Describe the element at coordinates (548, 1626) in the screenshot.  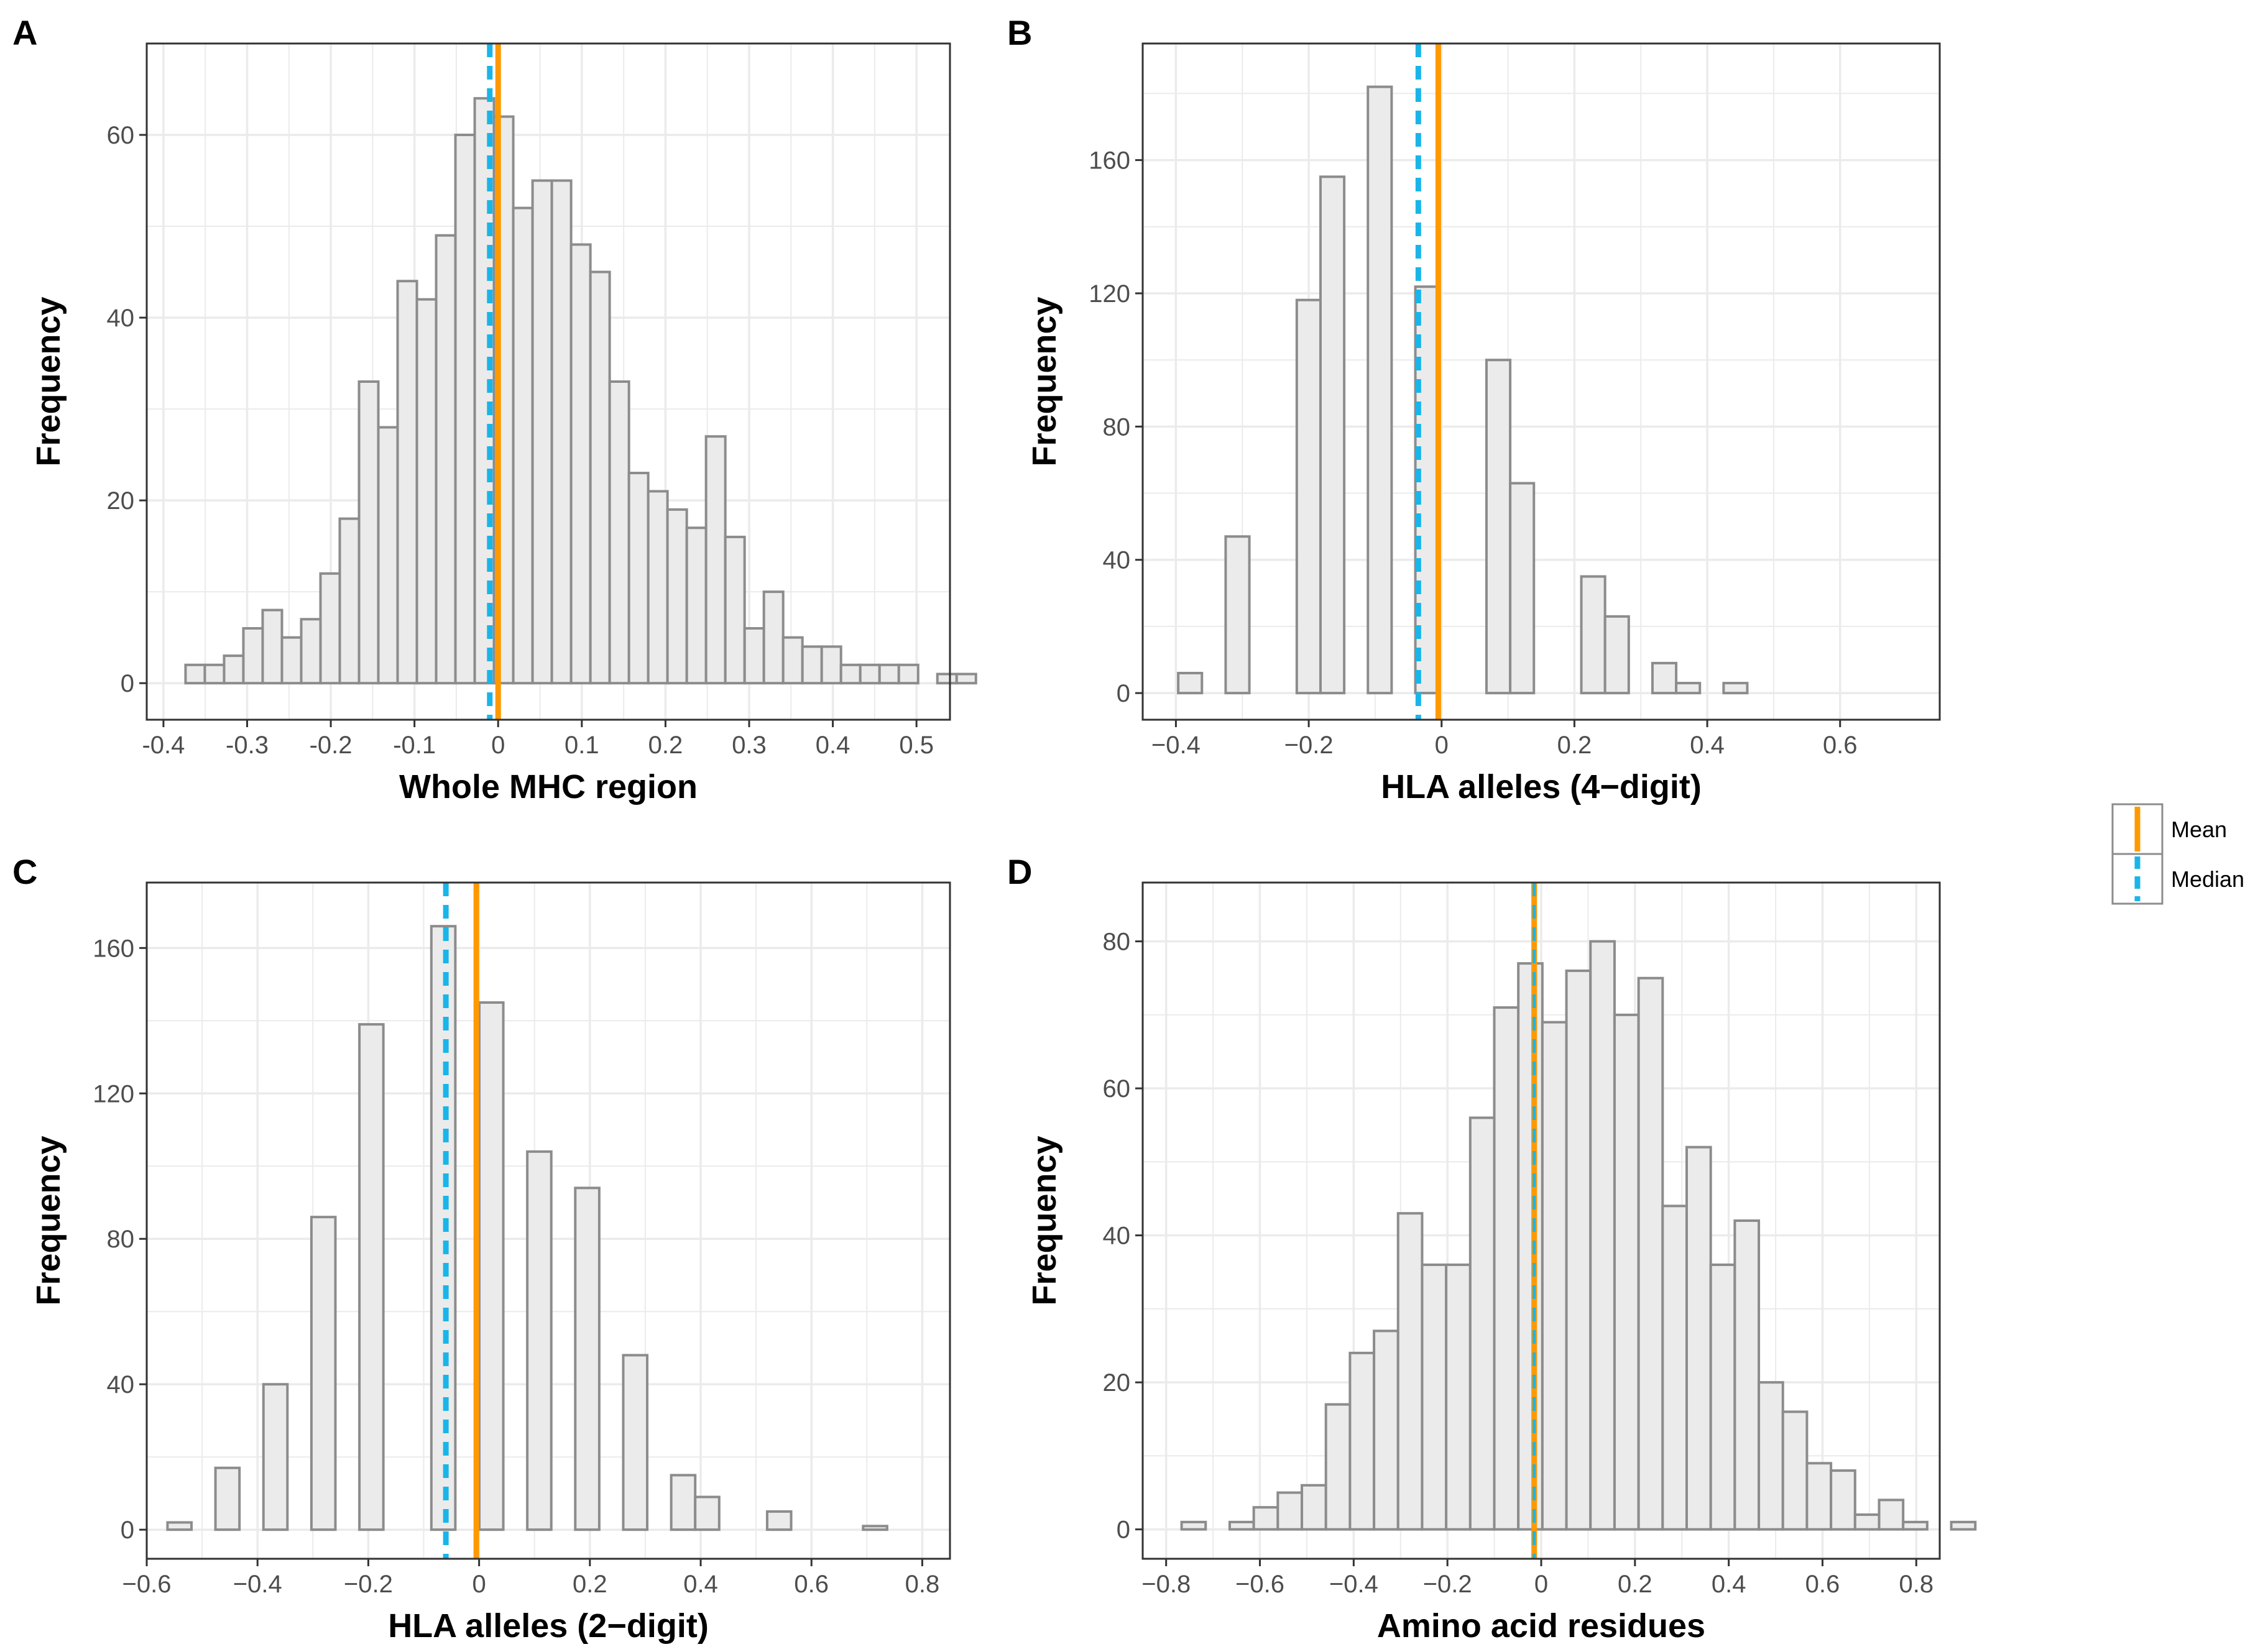
I see `x-axis-title: HLA alleles (2−digit)` at that location.